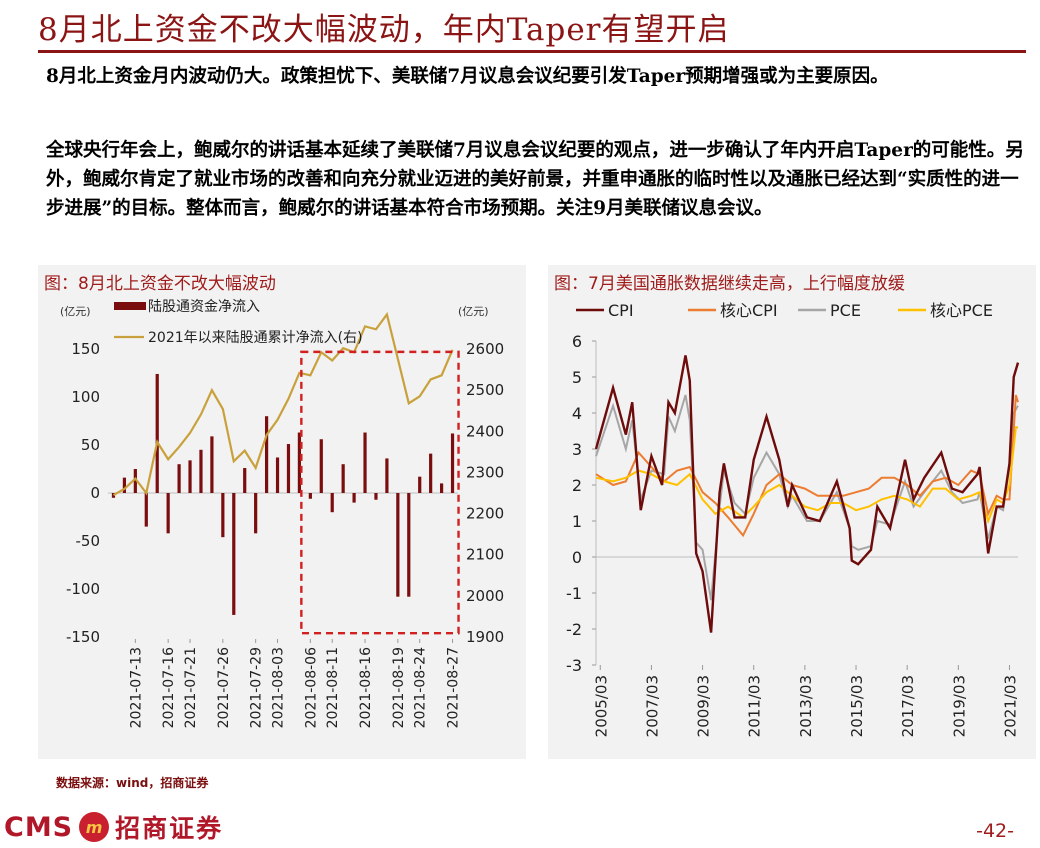 The width and height of the screenshot is (1040, 848). What do you see at coordinates (90, 445) in the screenshot?
I see `y-left-tick-label: 50` at bounding box center [90, 445].